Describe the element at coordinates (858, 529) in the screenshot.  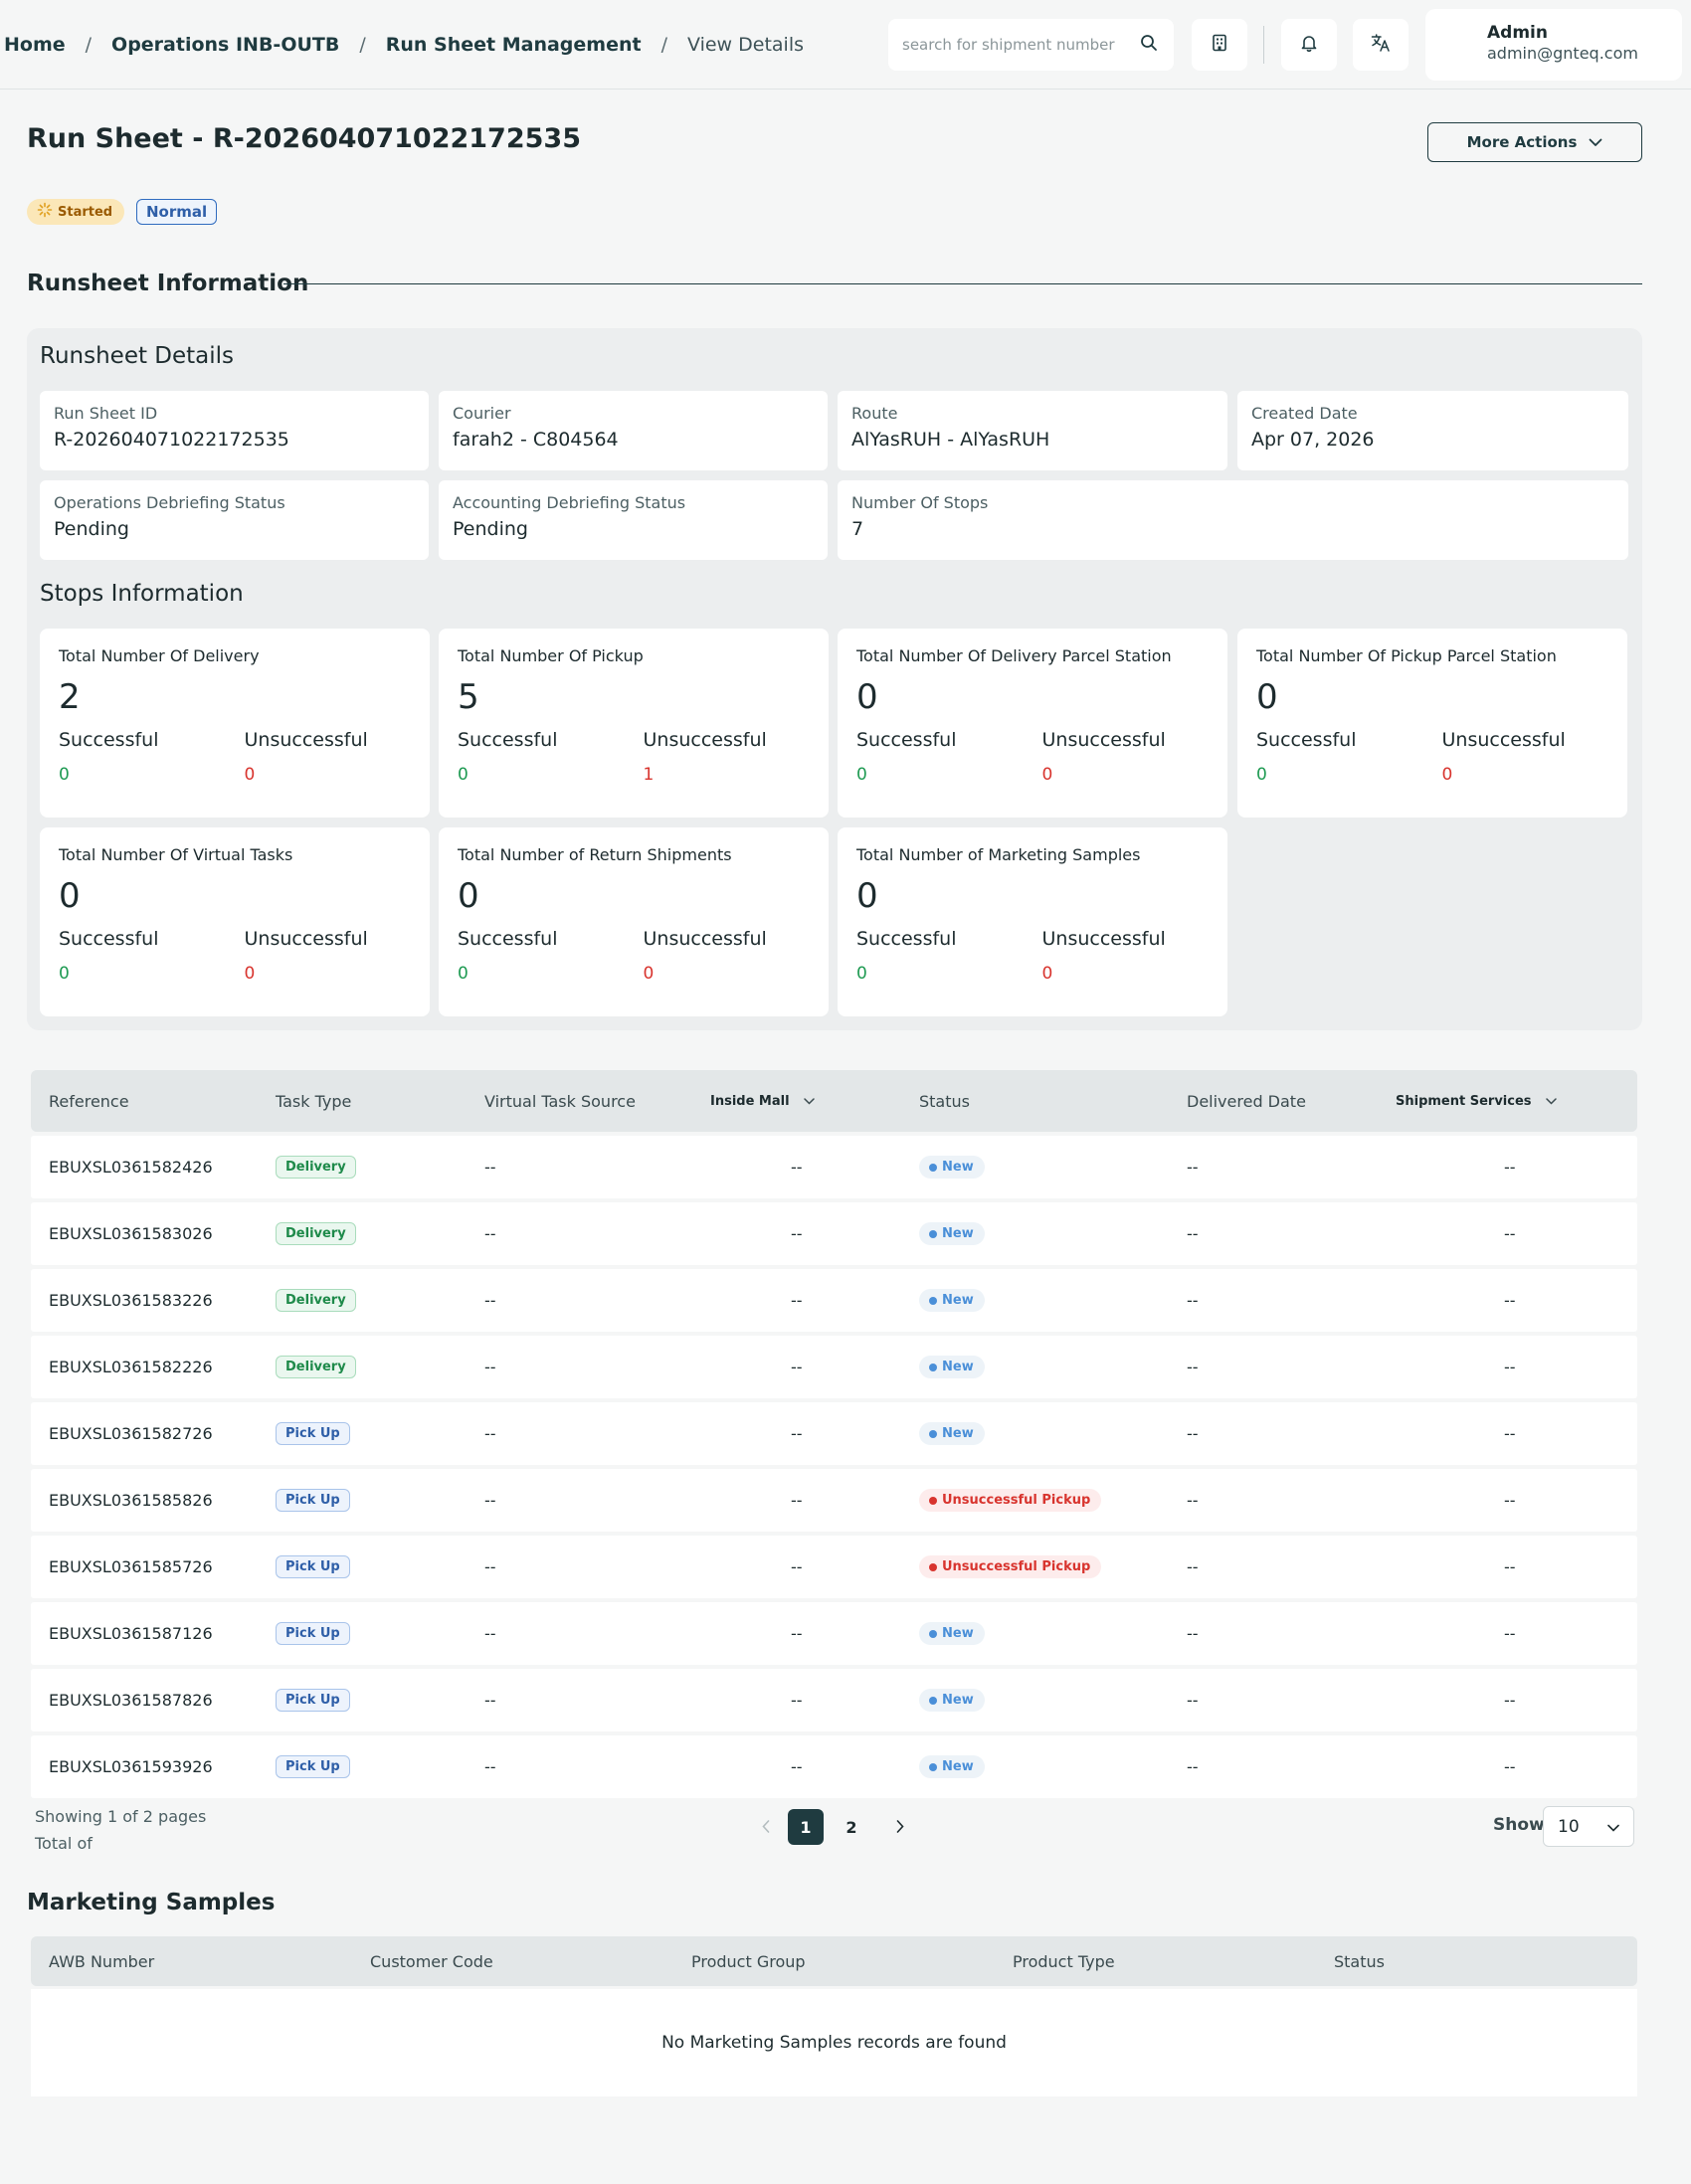
I see `field-value: 7` at that location.